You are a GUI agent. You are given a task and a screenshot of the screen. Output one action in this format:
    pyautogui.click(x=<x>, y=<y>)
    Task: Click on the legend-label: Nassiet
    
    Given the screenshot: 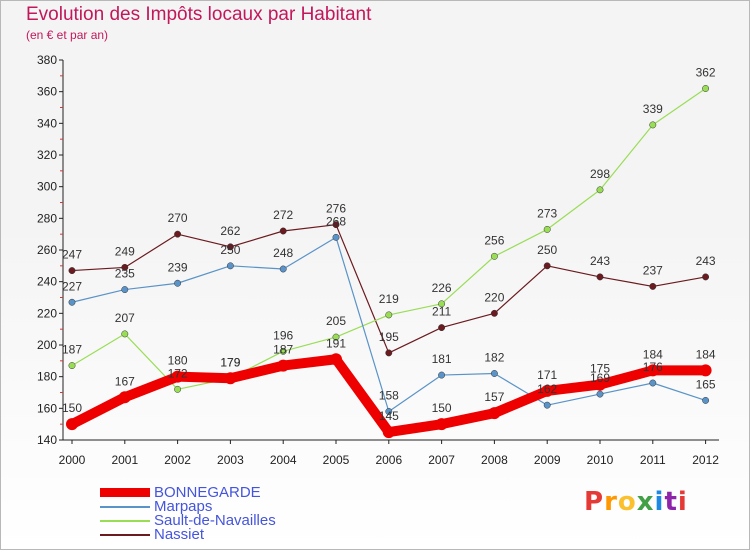 What is the action you would take?
    pyautogui.click(x=179, y=534)
    